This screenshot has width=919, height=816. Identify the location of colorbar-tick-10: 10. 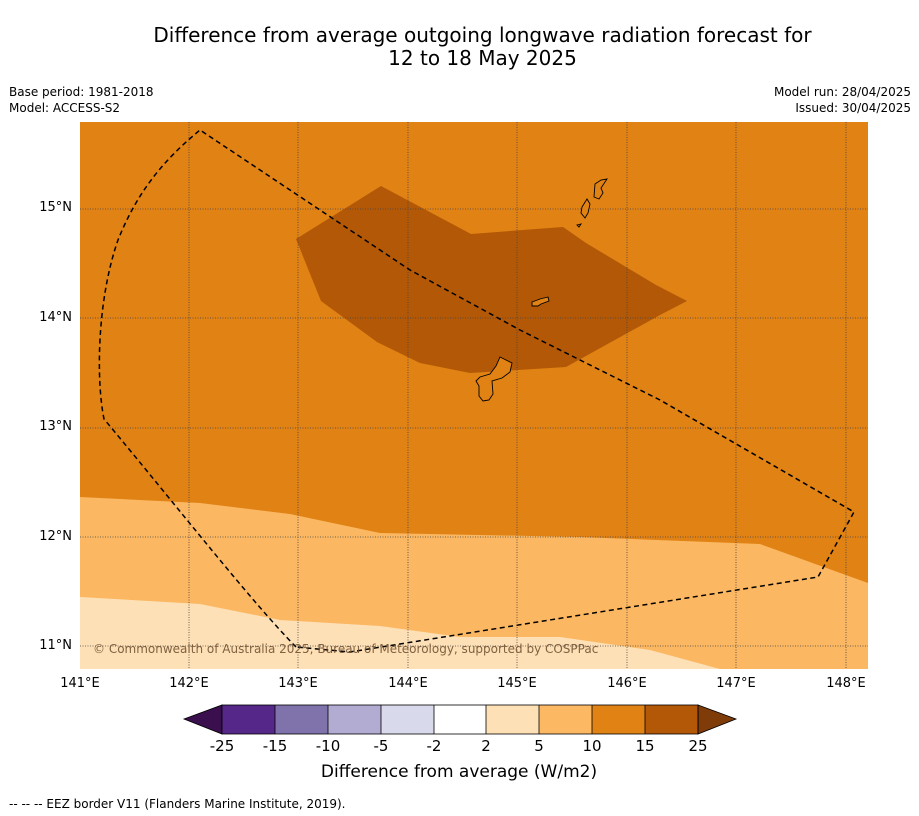
(592, 746).